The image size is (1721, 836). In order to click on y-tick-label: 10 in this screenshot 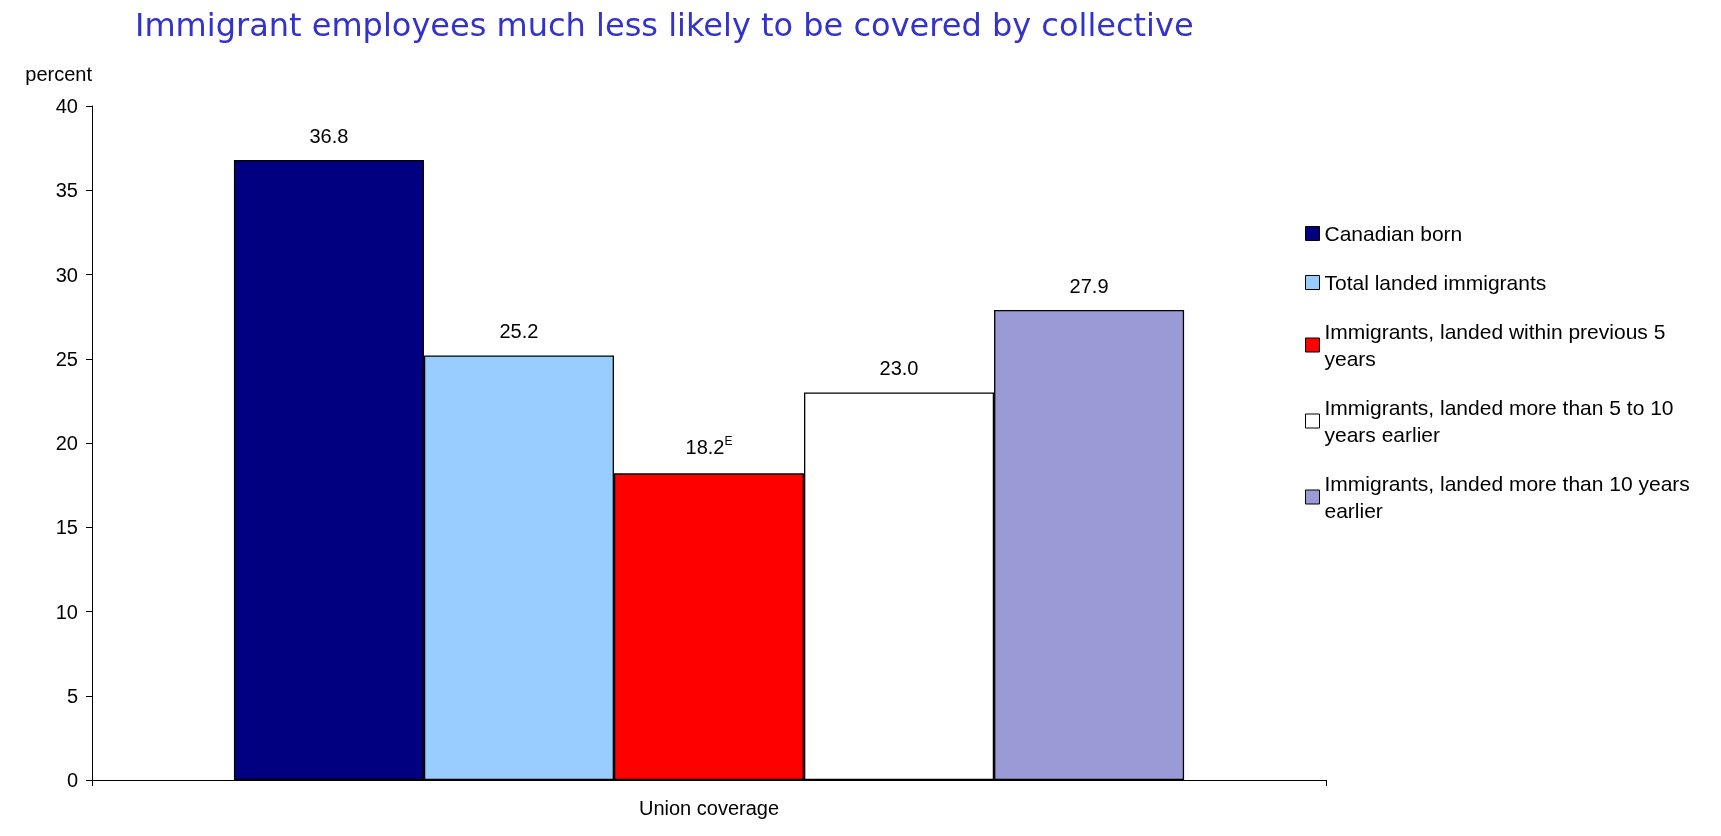, I will do `click(66, 611)`.